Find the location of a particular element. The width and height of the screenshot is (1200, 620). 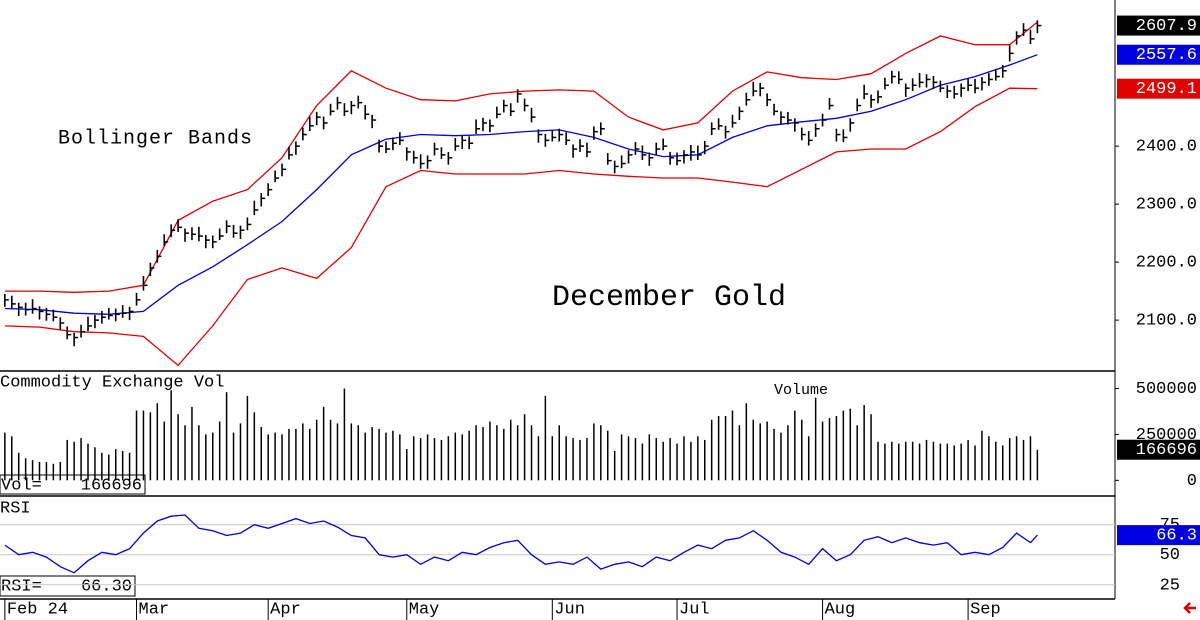

readout-label: Vol= is located at coordinates (21, 485).